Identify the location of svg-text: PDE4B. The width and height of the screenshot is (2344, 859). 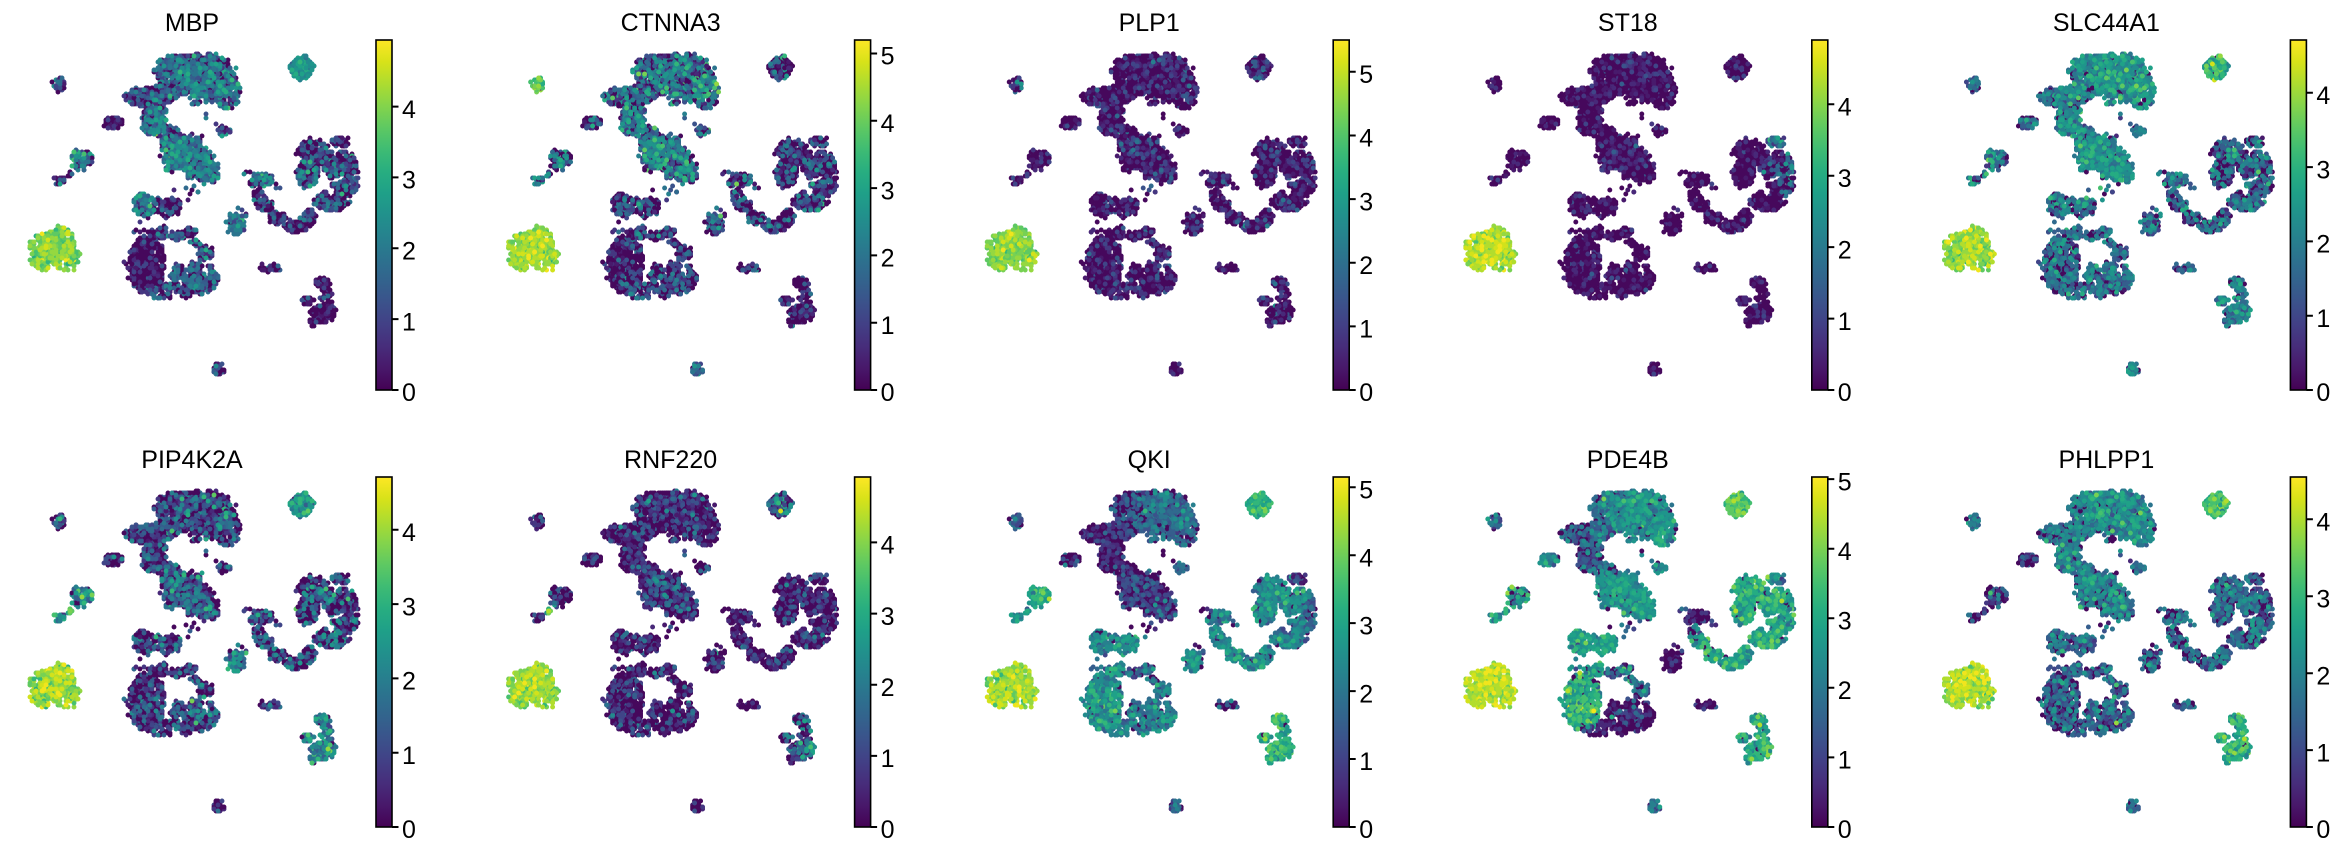
(1628, 460).